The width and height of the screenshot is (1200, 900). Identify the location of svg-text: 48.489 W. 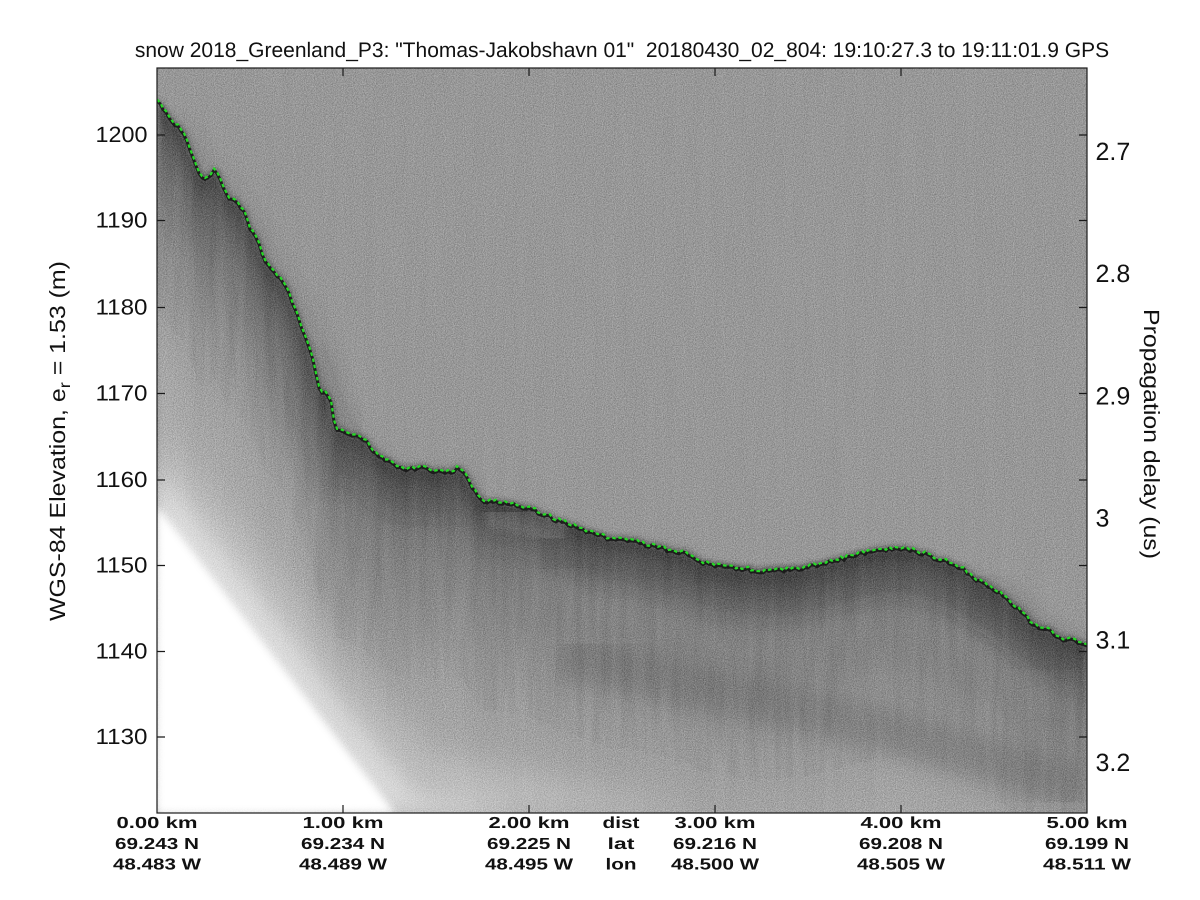
(343, 865).